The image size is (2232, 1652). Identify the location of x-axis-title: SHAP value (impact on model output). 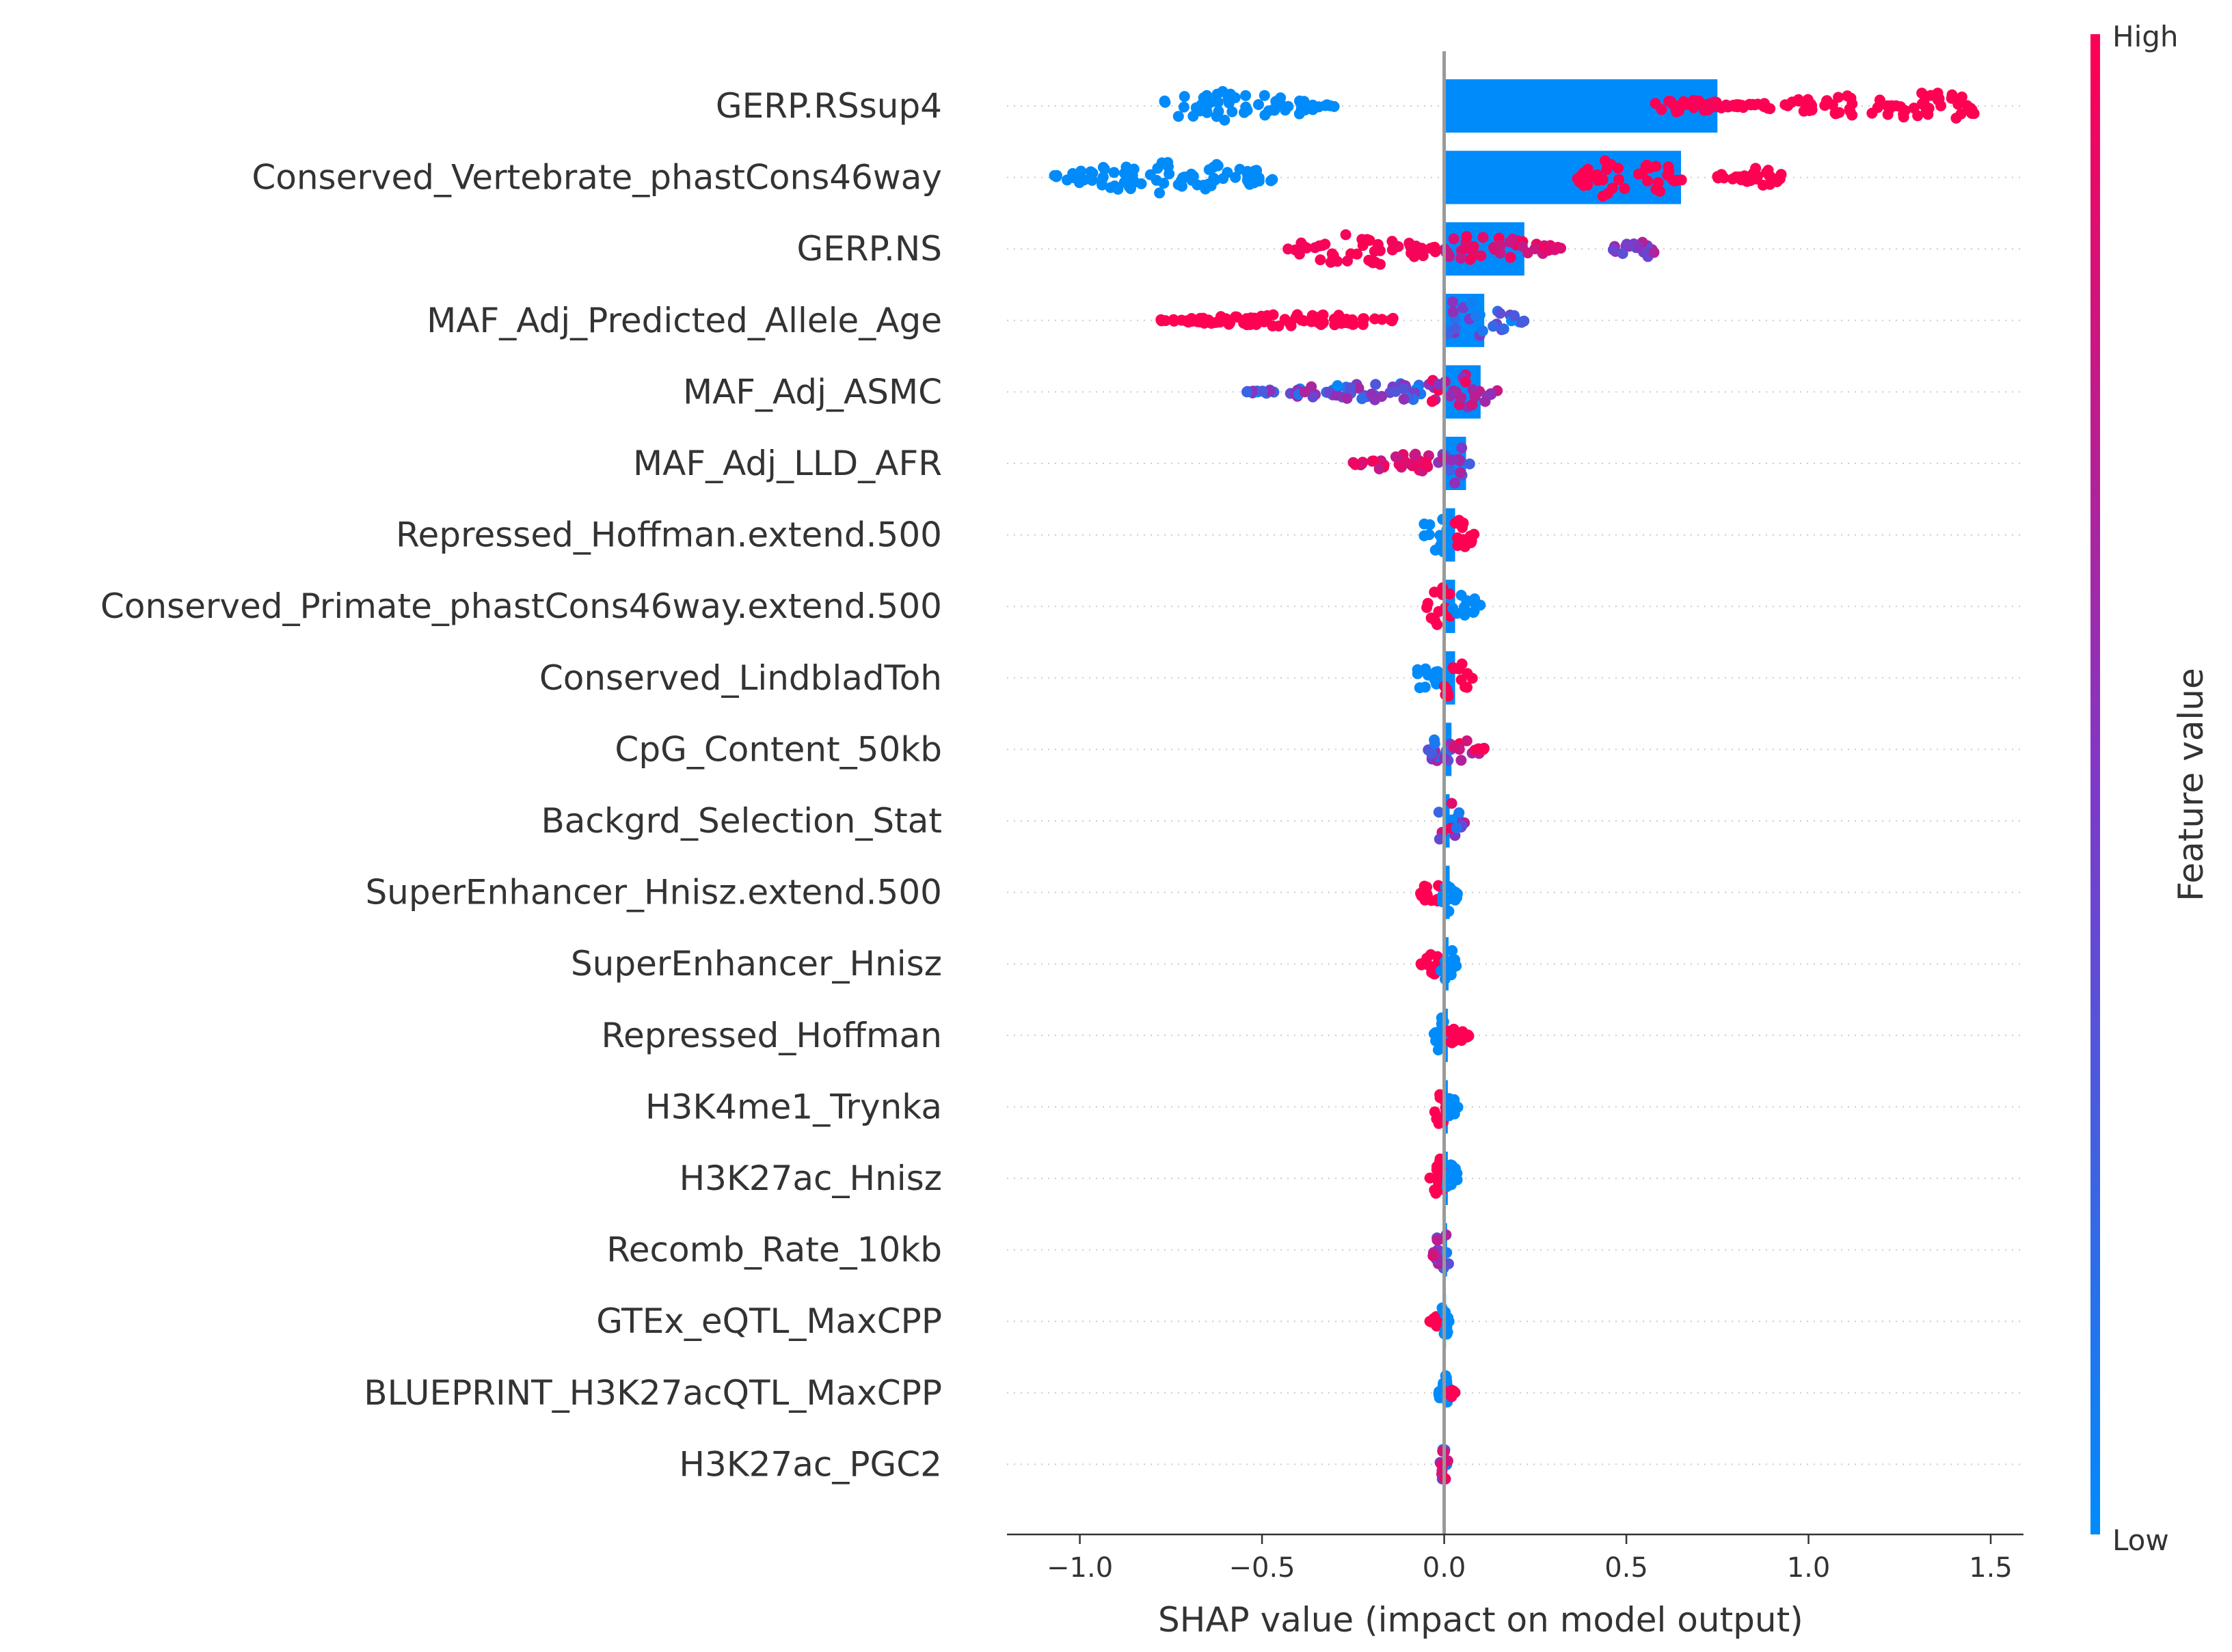
(1481, 1620).